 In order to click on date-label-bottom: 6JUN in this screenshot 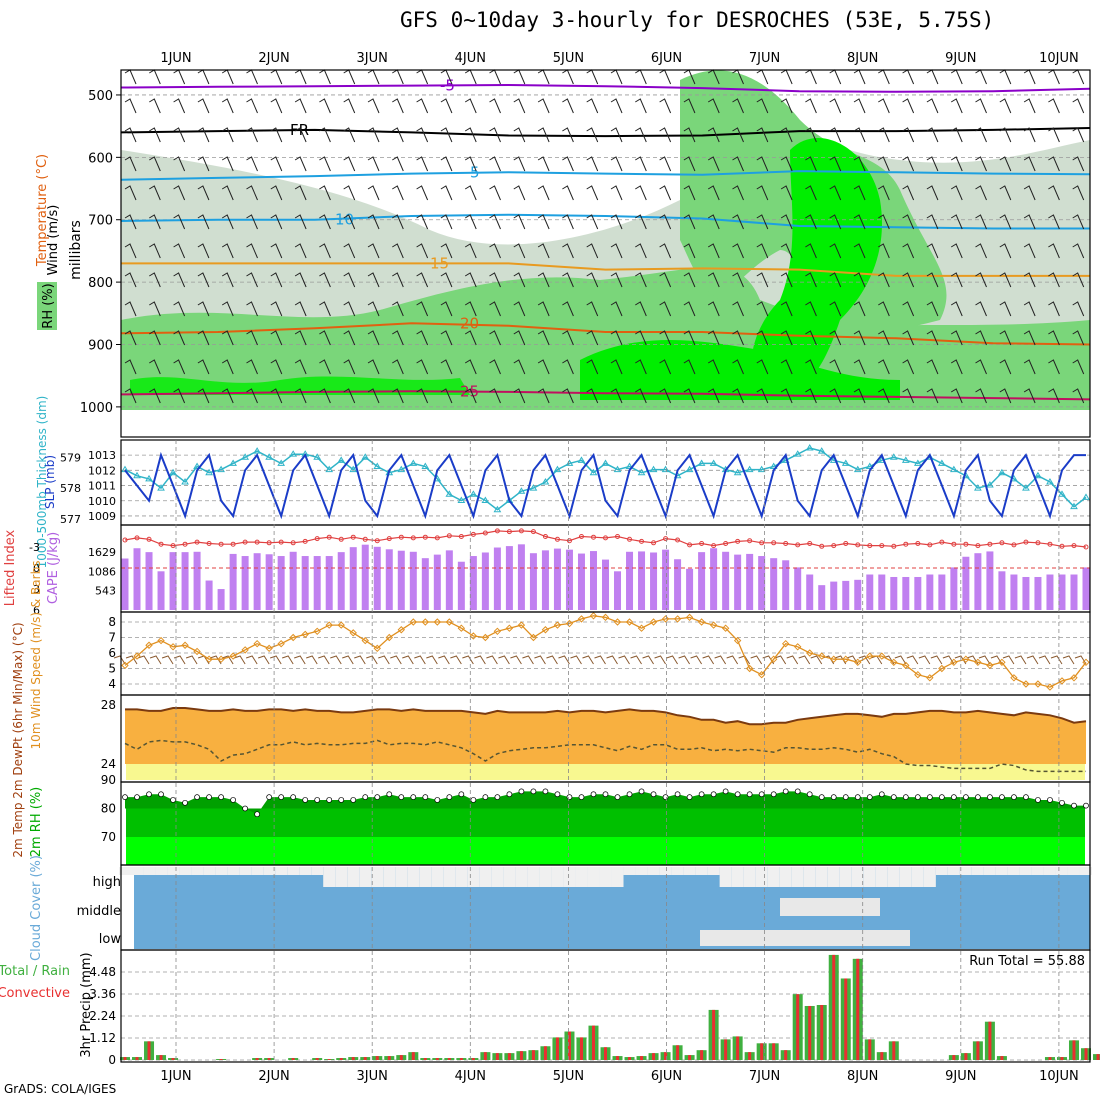, I will do `click(666, 1076)`.